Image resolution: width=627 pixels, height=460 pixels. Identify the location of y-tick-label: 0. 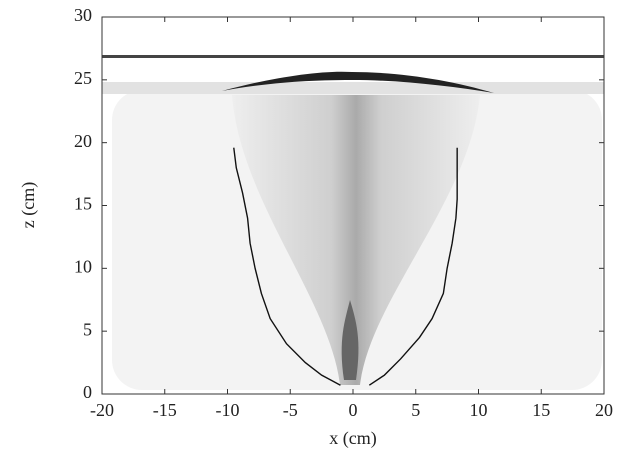
(87, 392).